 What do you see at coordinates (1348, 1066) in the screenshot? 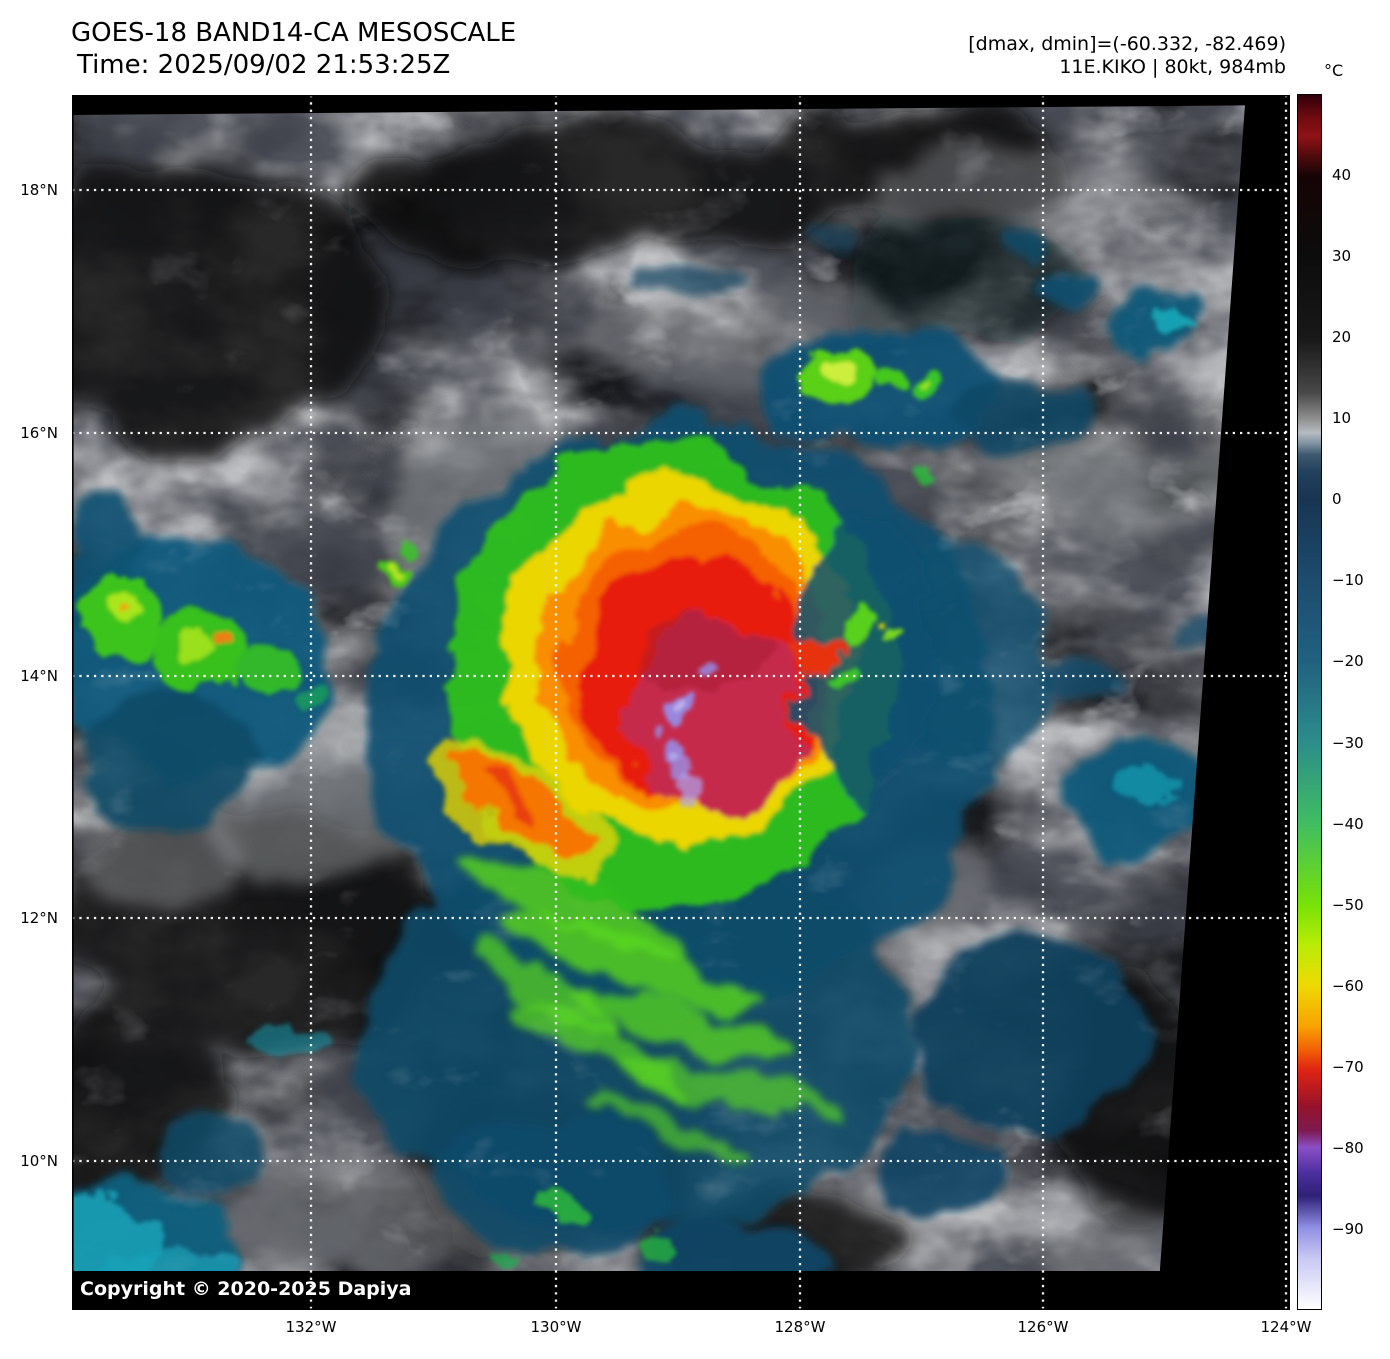
I see `colorbar-tick-label: −70` at bounding box center [1348, 1066].